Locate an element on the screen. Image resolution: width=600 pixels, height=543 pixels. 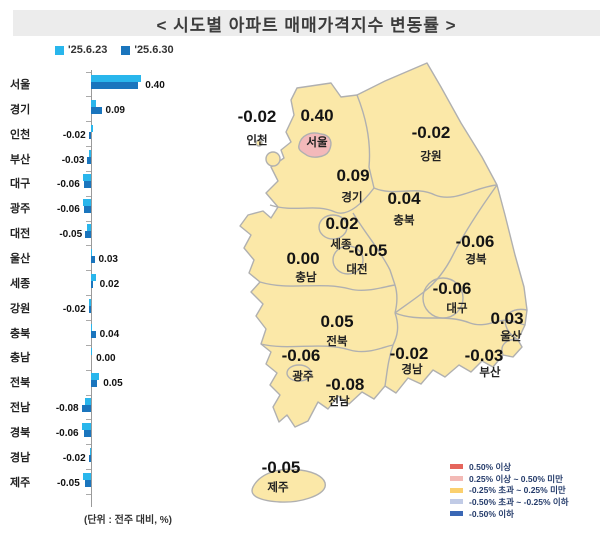
map-legend-item: 0.50% 이상 is located at coordinates (509, 467).